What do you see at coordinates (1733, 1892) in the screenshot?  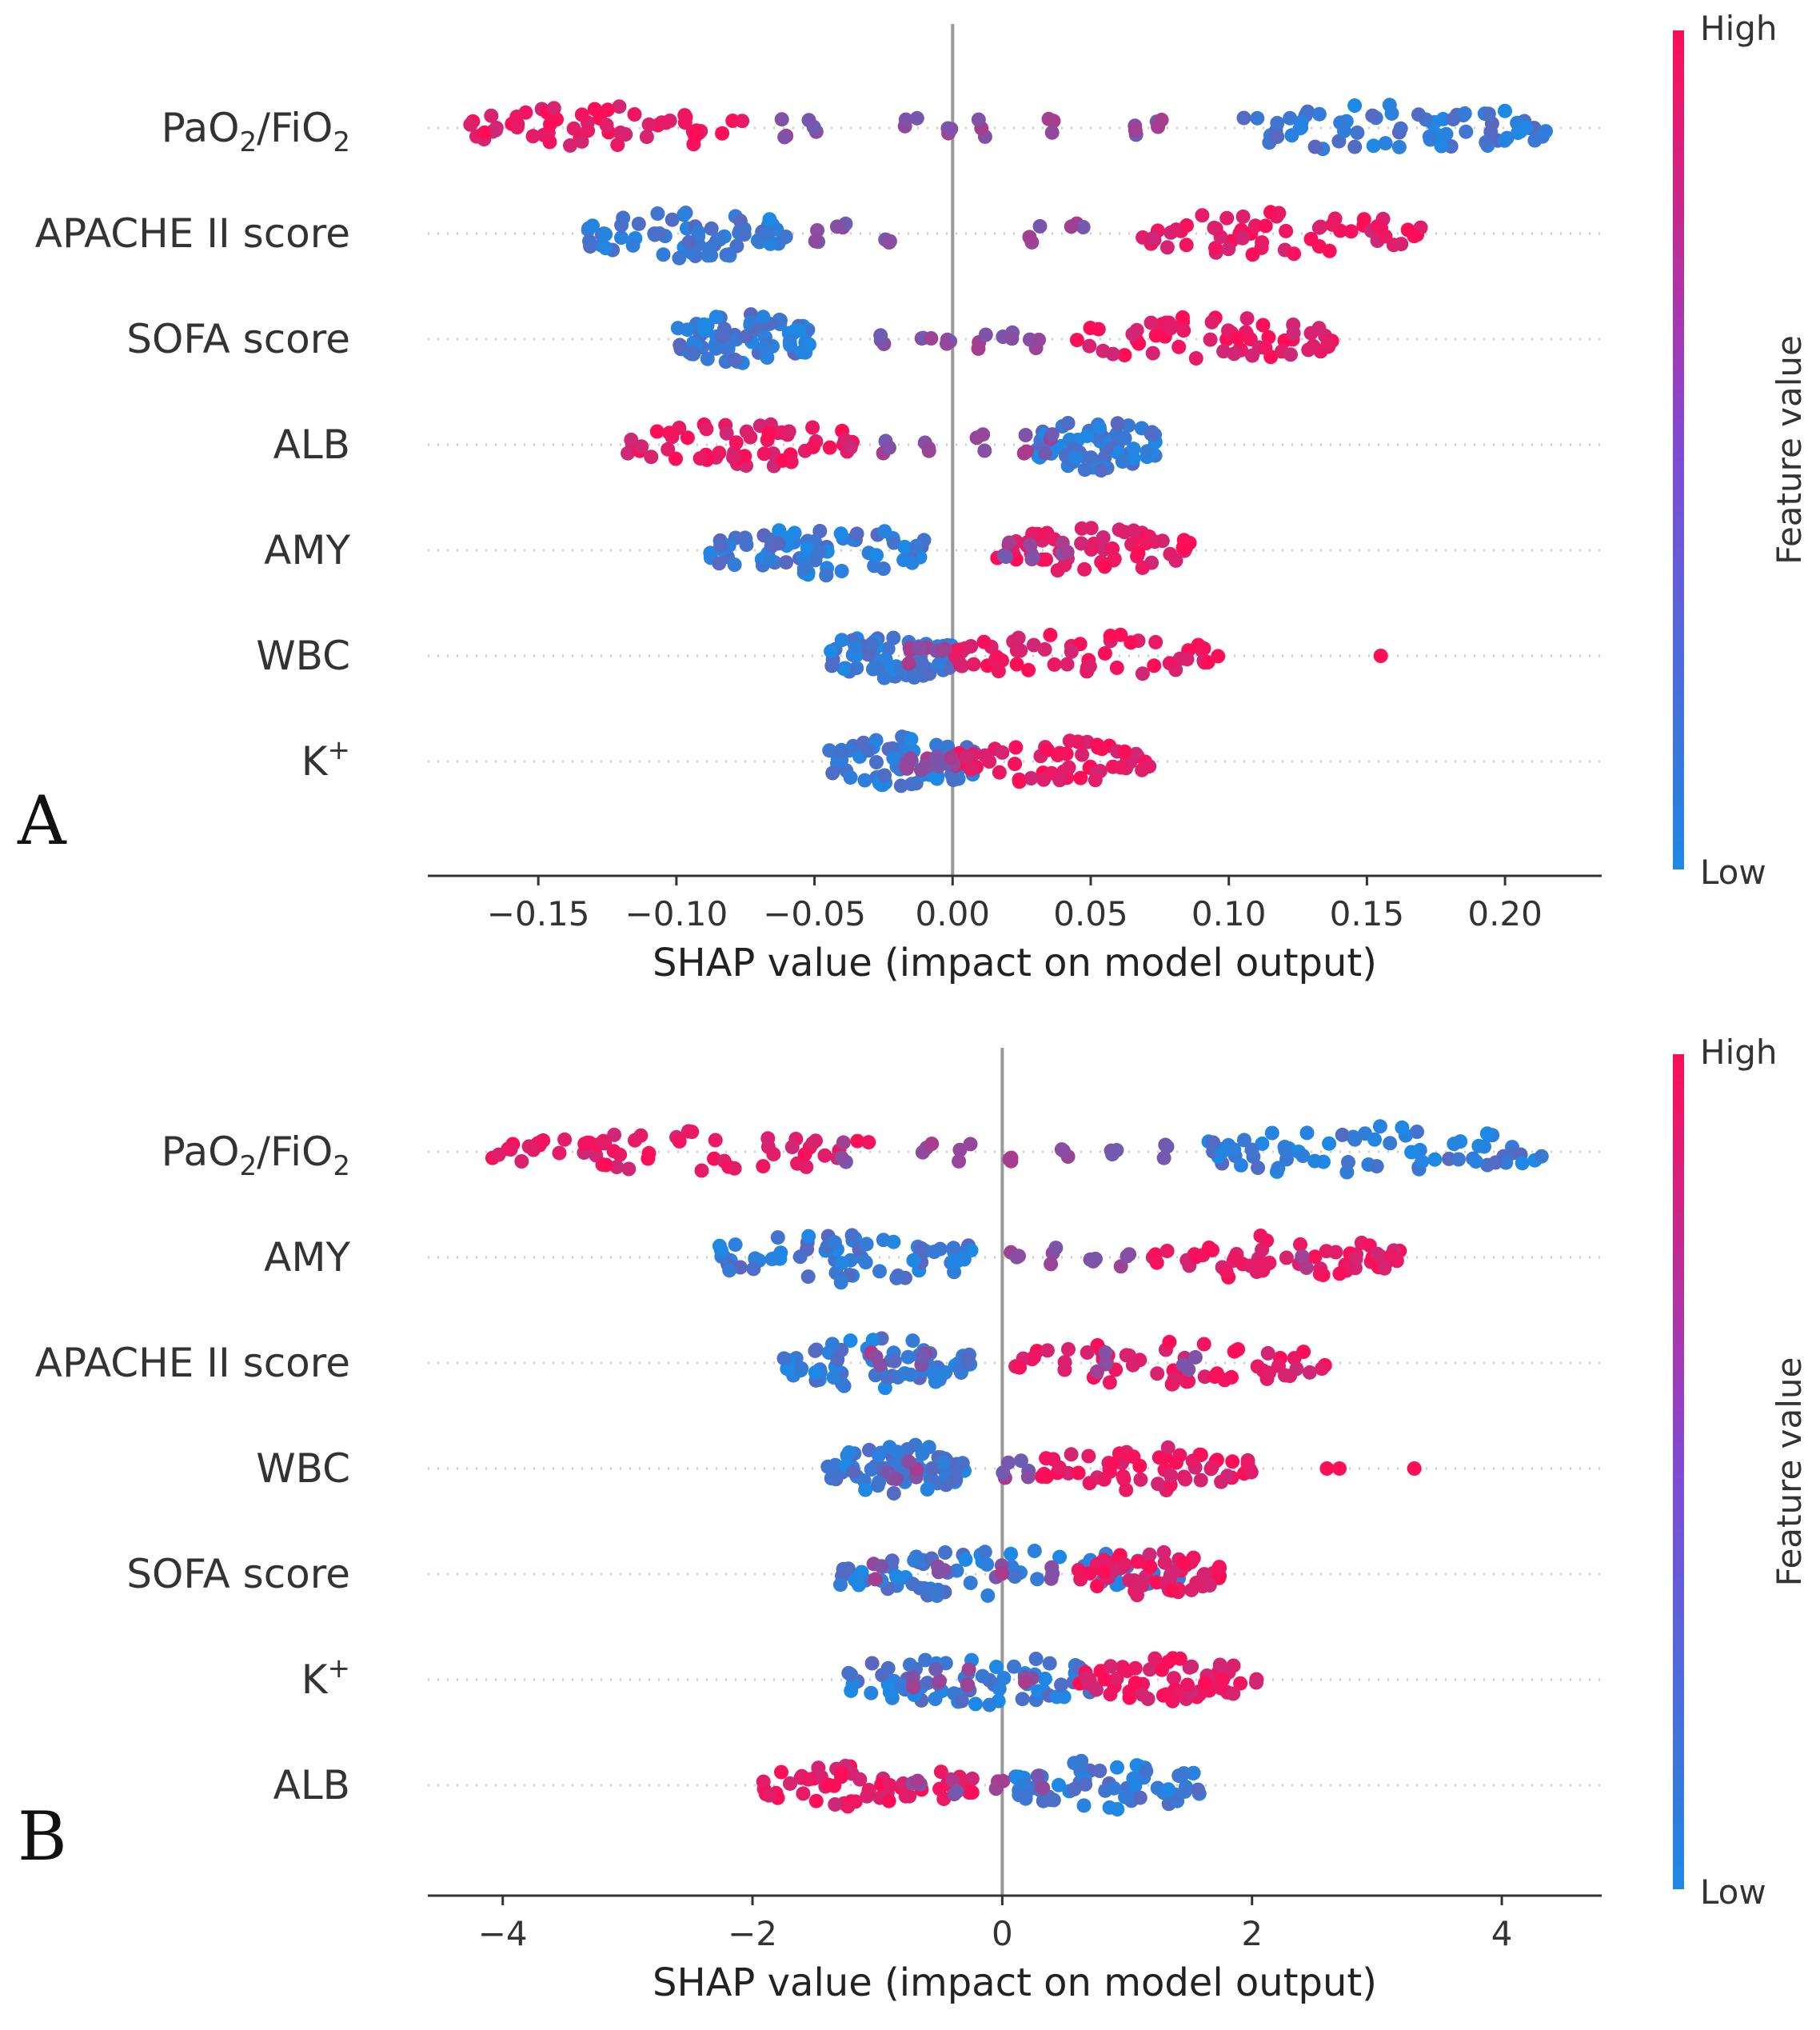 I see `colorbar-low-label: Low` at bounding box center [1733, 1892].